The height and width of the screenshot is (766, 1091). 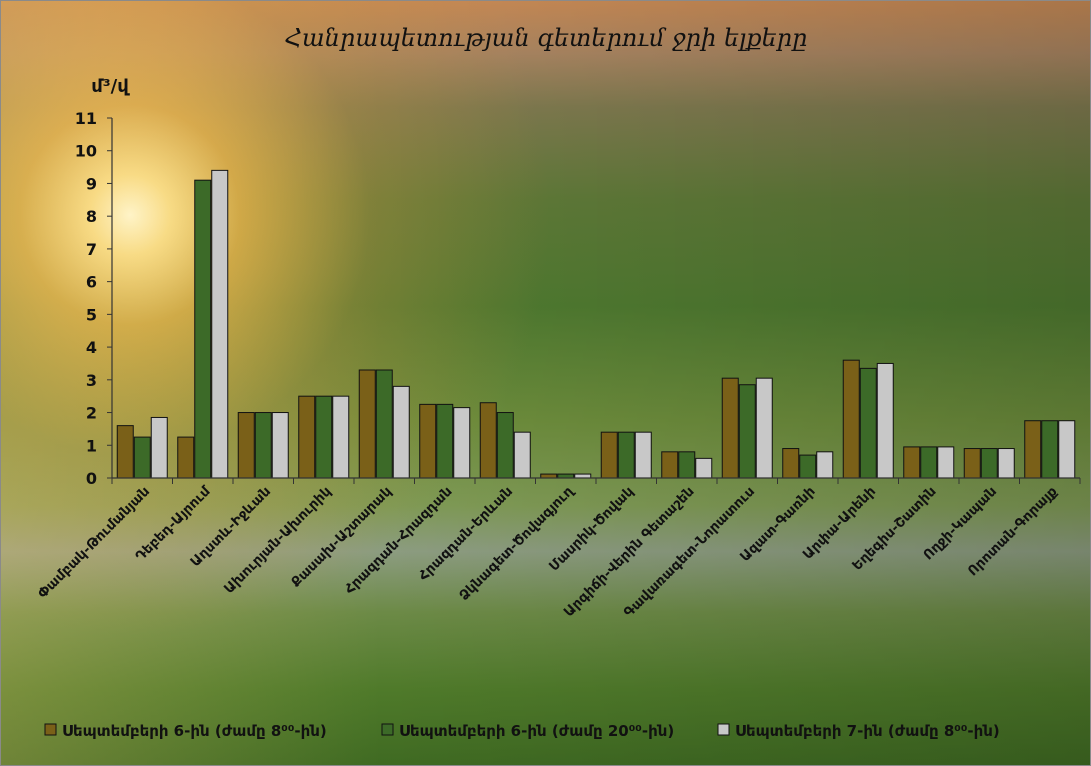 What do you see at coordinates (86, 151) in the screenshot?
I see `y-tick-label: 10` at bounding box center [86, 151].